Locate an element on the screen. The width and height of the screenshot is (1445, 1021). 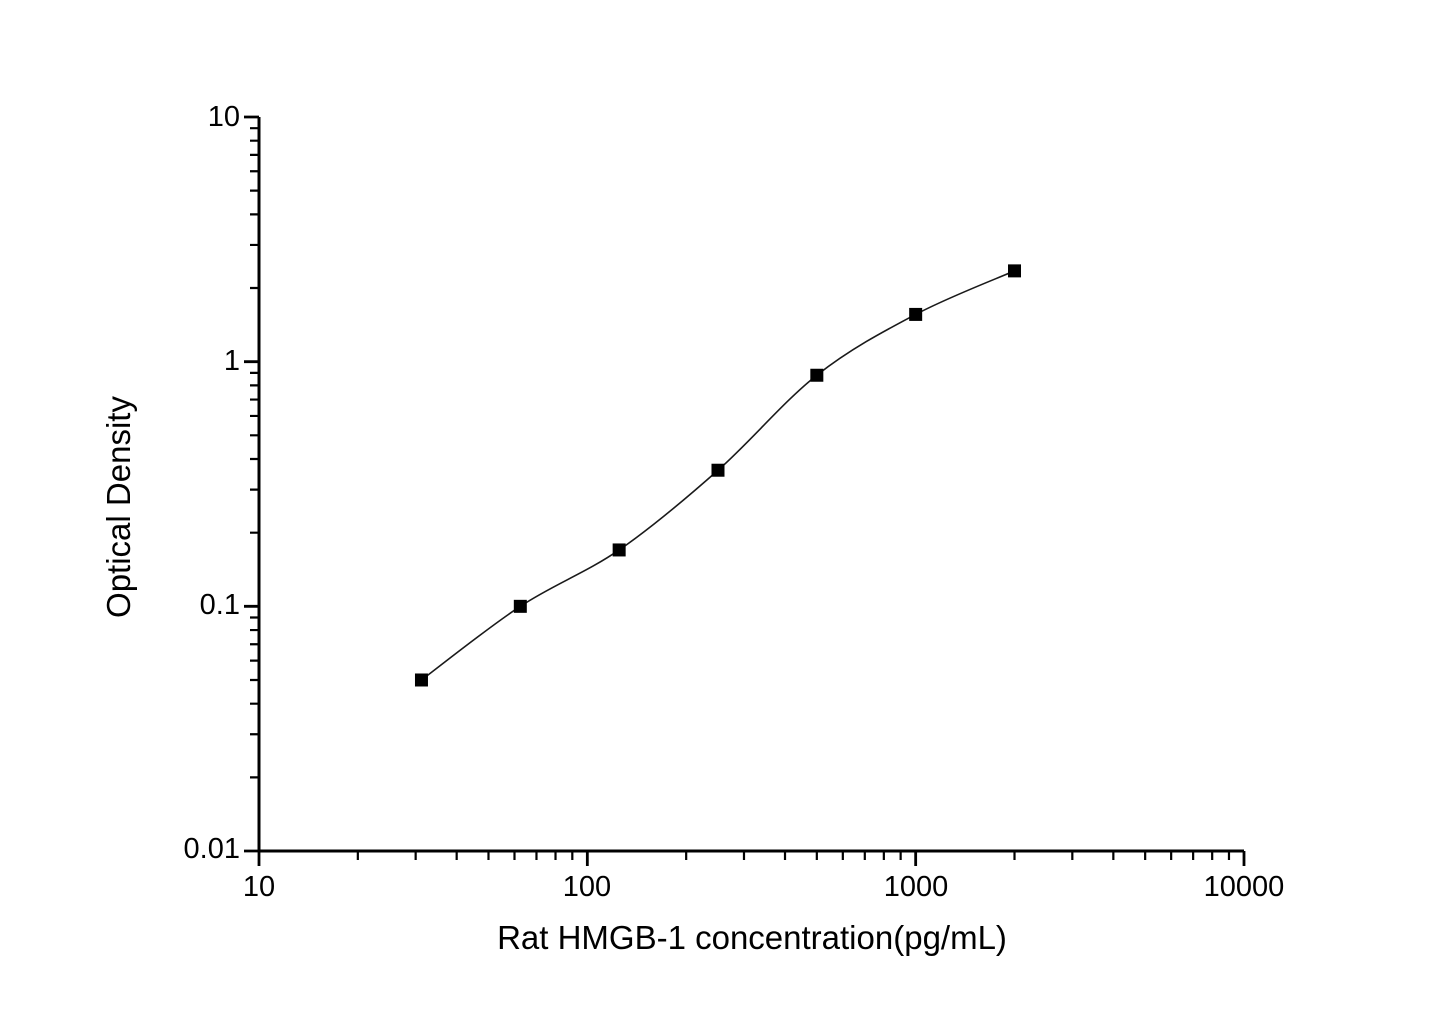
y-axis-title: Optical Density is located at coordinates (118, 507).